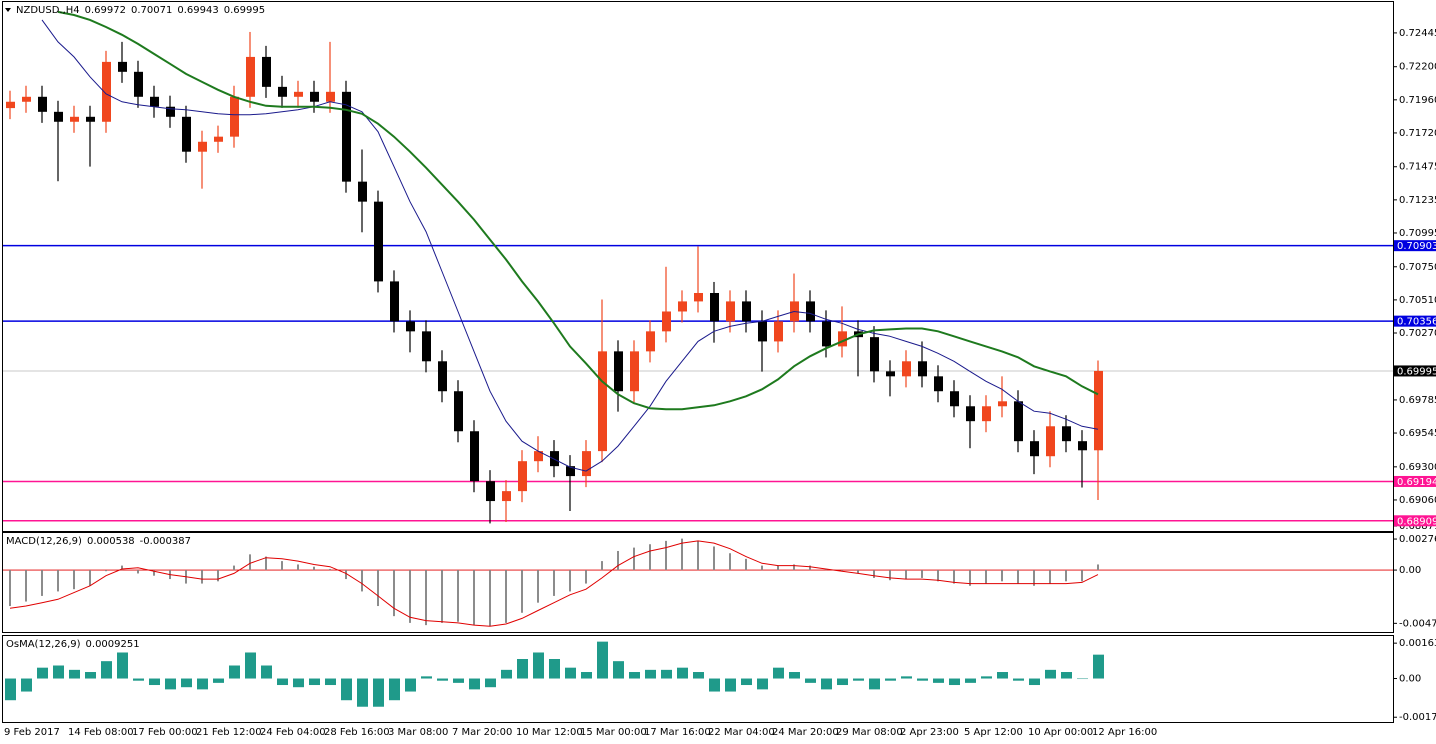  Describe the element at coordinates (229, 732) in the screenshot. I see `x-tick-label: 21 Feb 12:00` at that location.